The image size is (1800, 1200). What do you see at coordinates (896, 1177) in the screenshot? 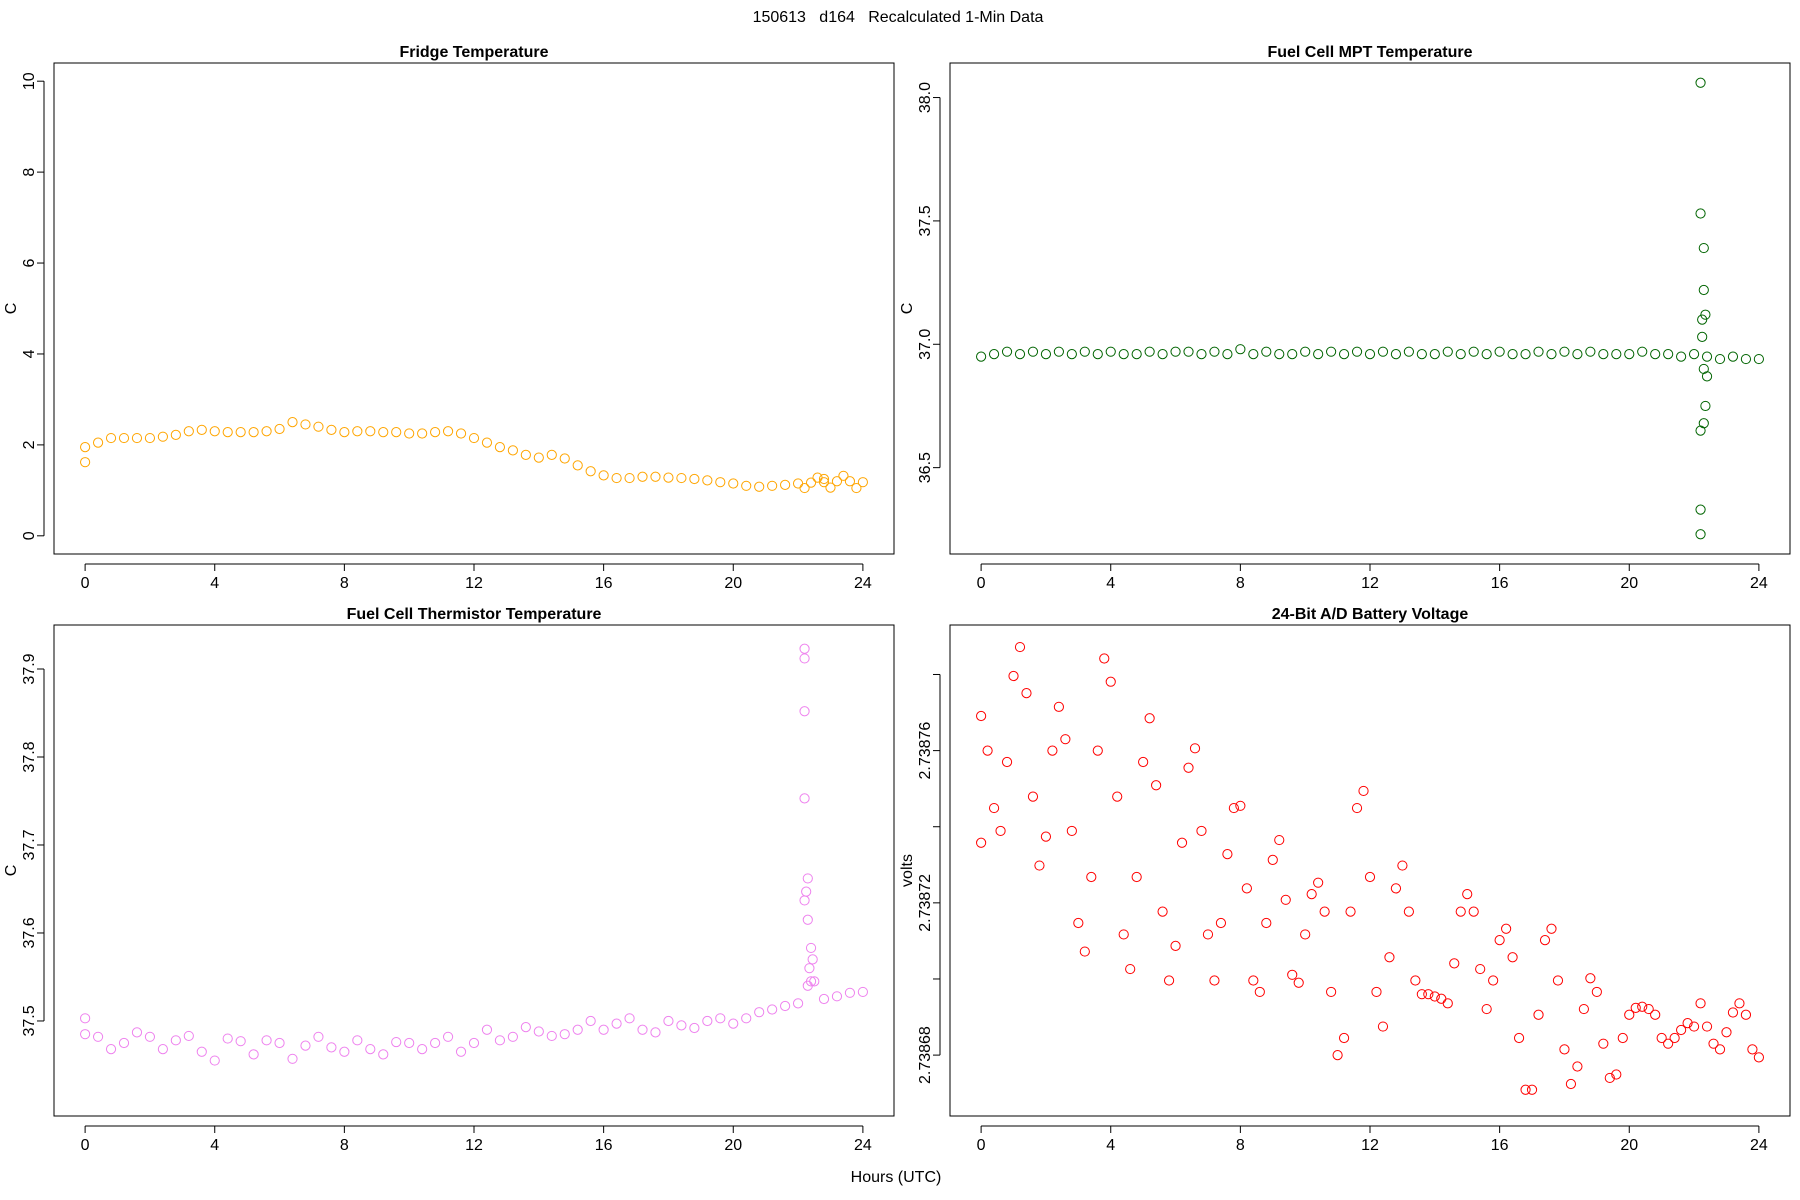
I see `x-axis-label: Hours (UTC)` at bounding box center [896, 1177].